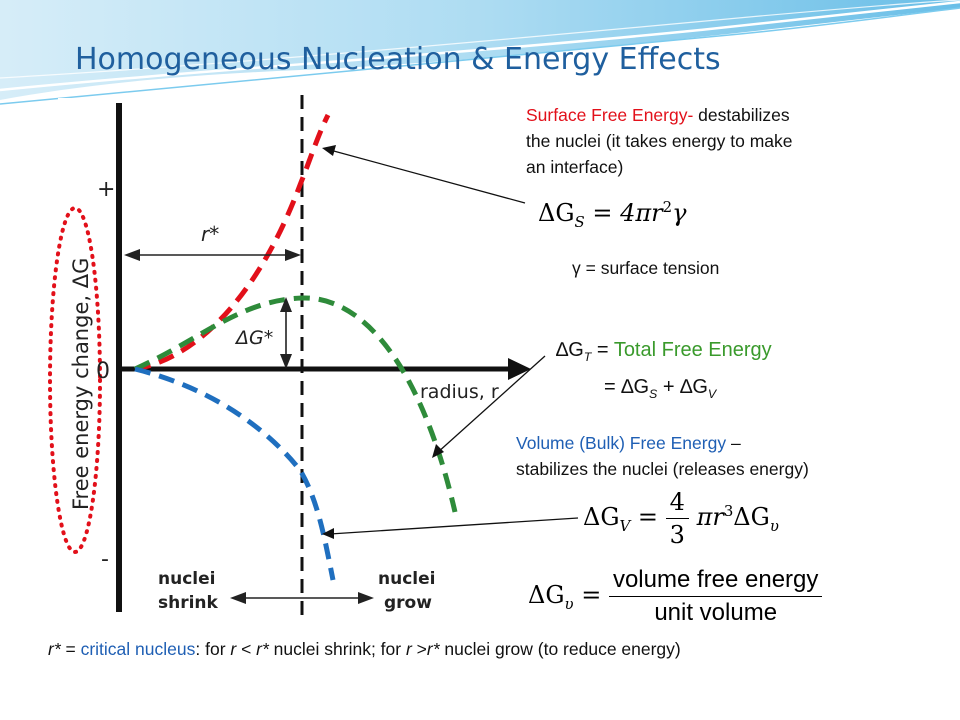  I want to click on surface-pointer-arrow, so click(427, 176).